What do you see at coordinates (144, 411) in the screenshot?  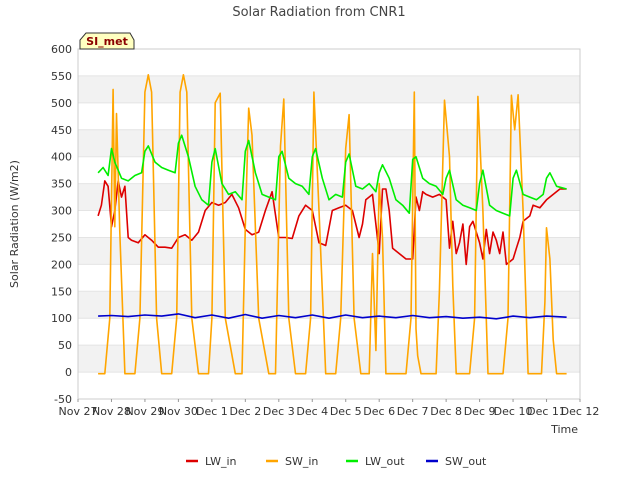 I see `x-tick-label: Nov 29` at bounding box center [144, 411].